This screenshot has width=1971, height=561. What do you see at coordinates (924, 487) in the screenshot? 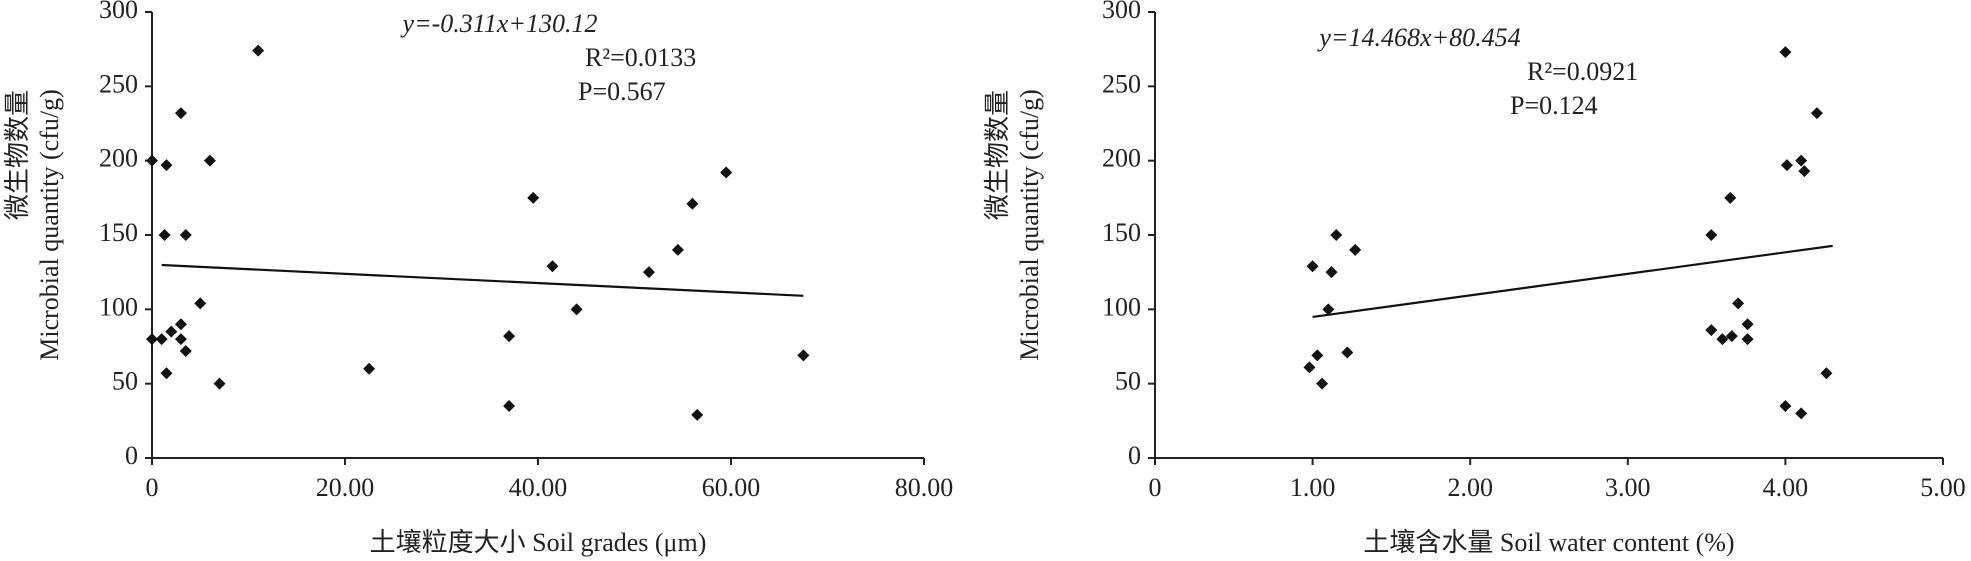
I see `x-tick-label: 80.00` at bounding box center [924, 487].